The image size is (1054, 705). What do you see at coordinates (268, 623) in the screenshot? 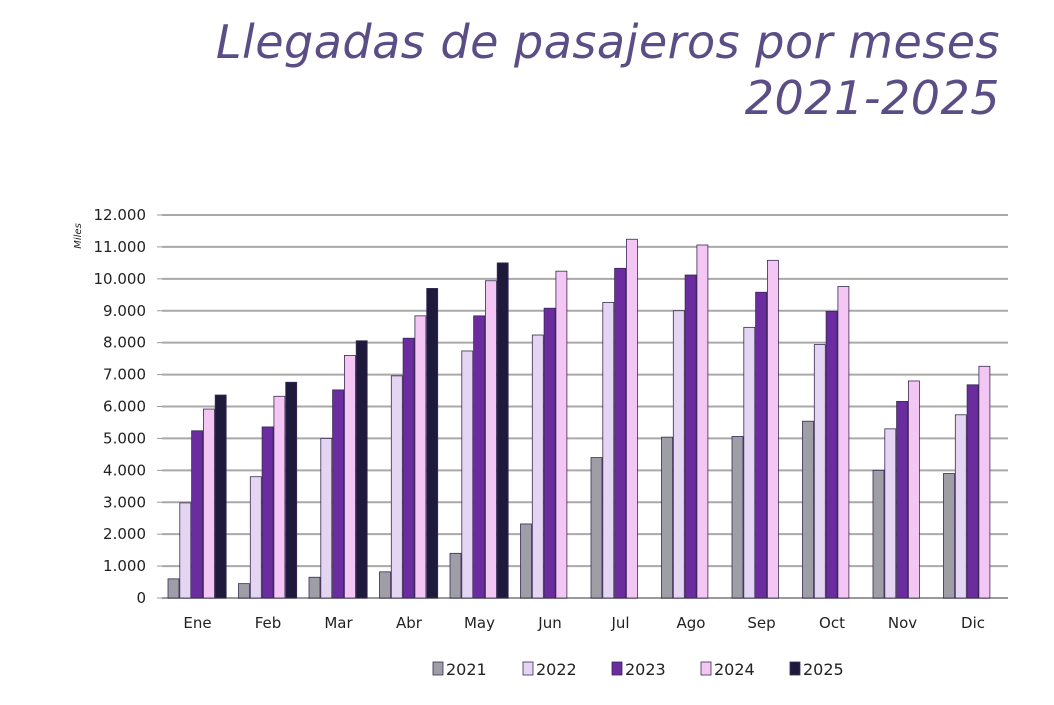
I see `x-tick-label: Feb` at bounding box center [268, 623].